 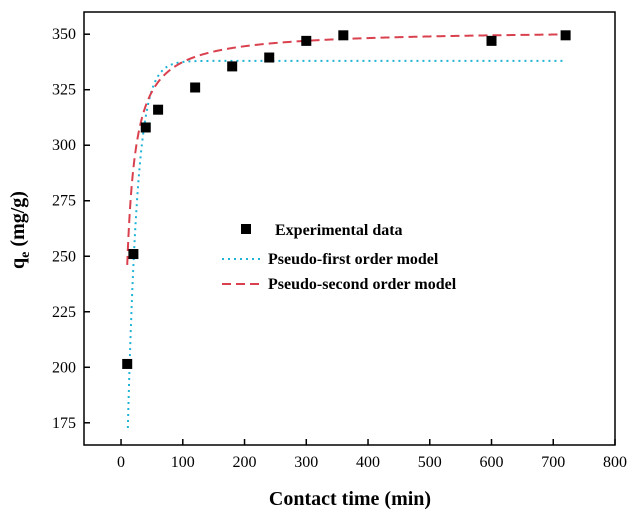 What do you see at coordinates (339, 230) in the screenshot?
I see `legend-label-experimental: Experimental data` at bounding box center [339, 230].